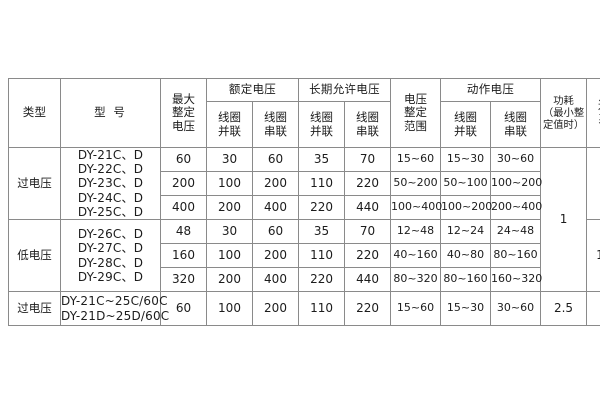 The height and width of the screenshot is (400, 600). I want to click on header-operating-coil-series: 线圈 串联, so click(516, 124).